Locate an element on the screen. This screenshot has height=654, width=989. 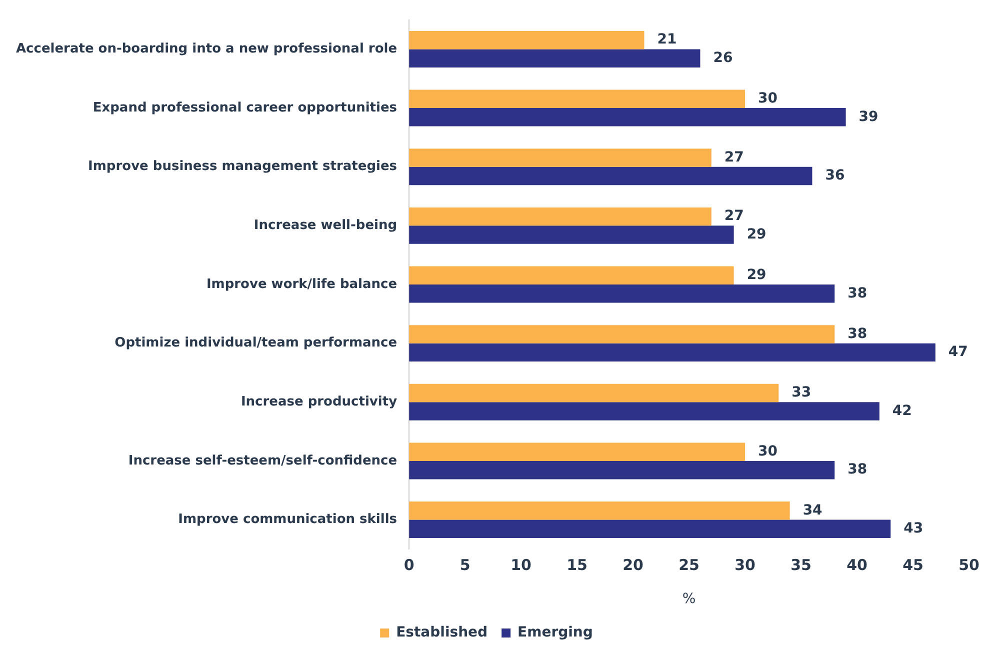
legend-label: Established is located at coordinates (442, 632).